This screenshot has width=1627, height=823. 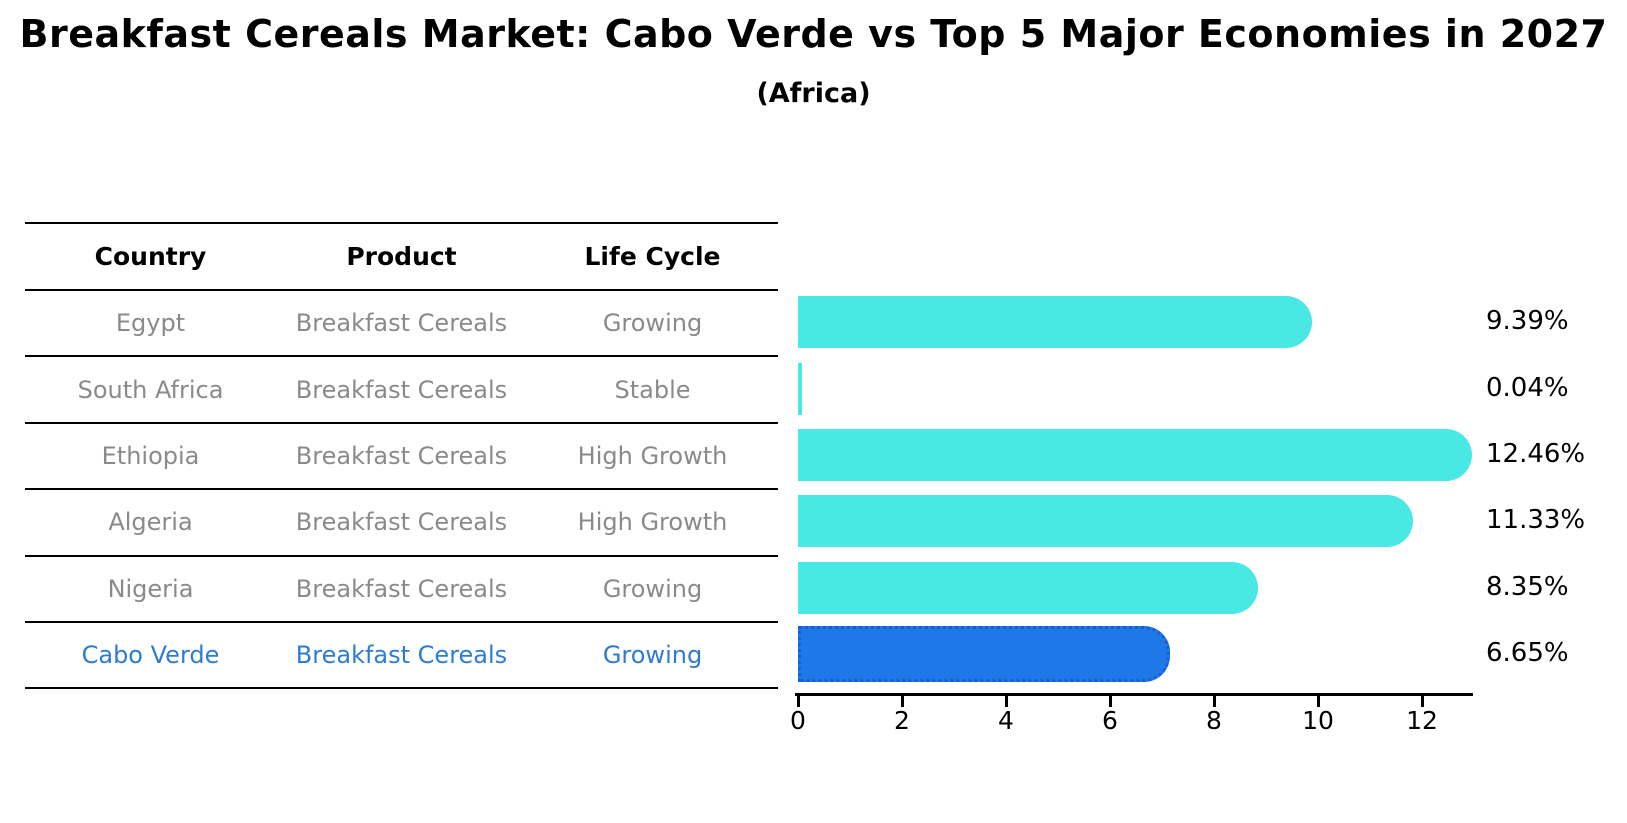 I want to click on table-row: Egypt Breakfast Cereals Growing, so click(x=401, y=324).